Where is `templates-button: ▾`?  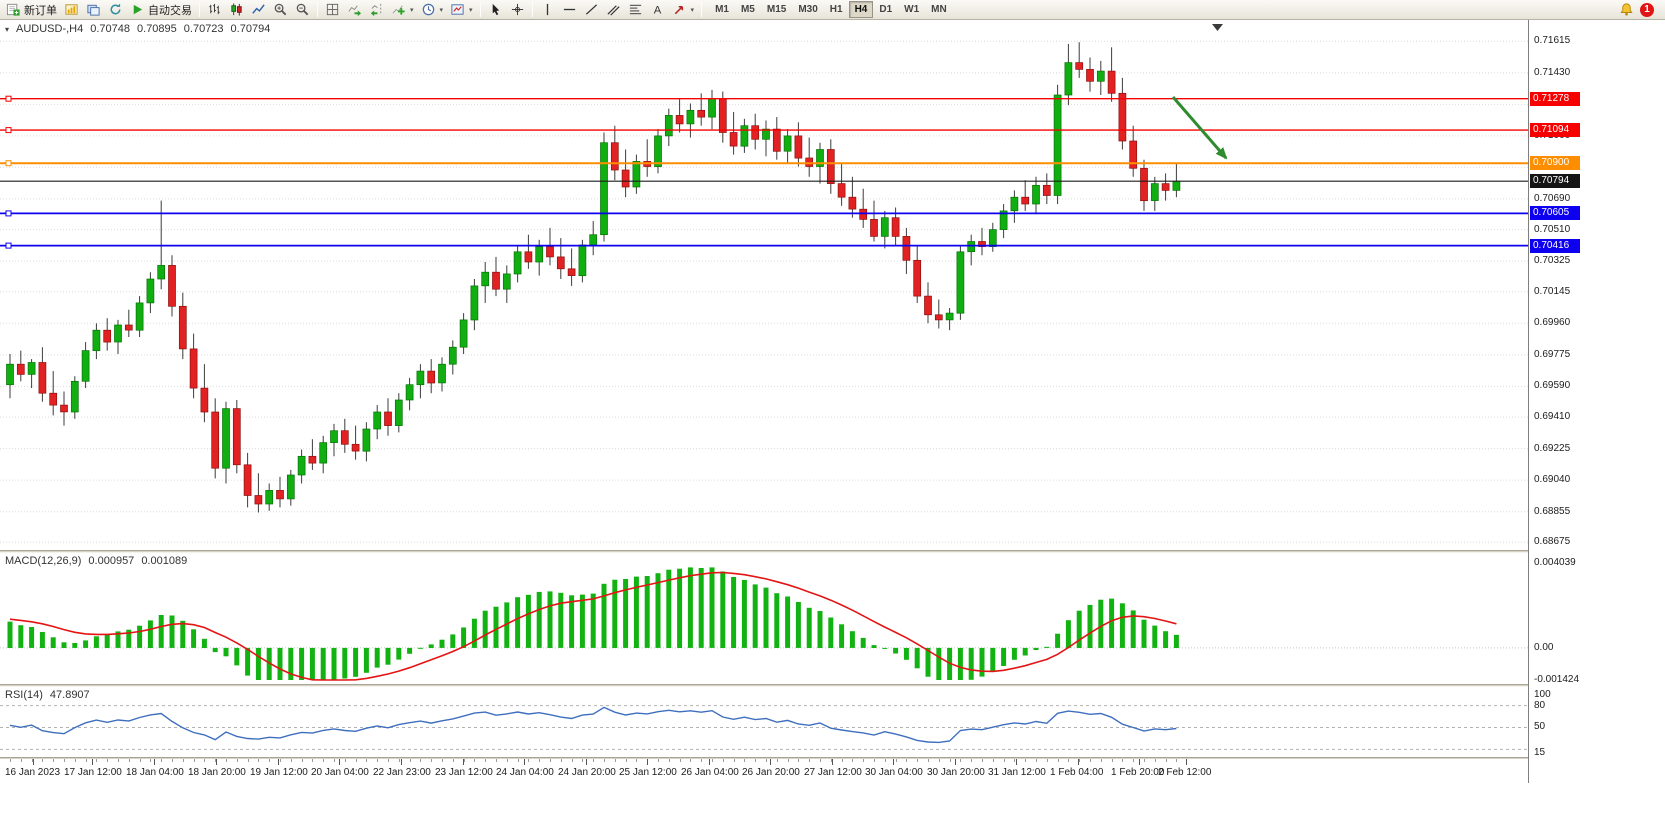
templates-button: ▾ is located at coordinates (461, 10).